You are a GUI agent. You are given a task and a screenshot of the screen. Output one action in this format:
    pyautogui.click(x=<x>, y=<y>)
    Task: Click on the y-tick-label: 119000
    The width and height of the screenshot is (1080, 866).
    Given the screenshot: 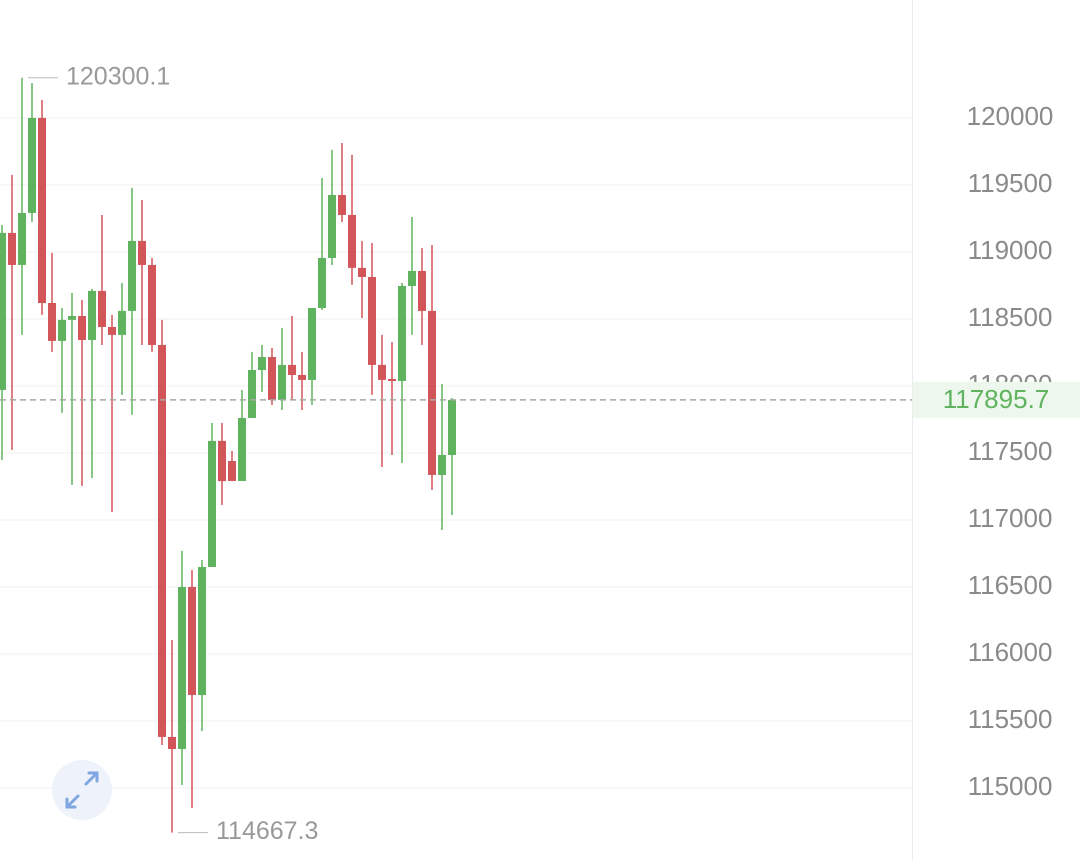 What is the action you would take?
    pyautogui.click(x=1010, y=250)
    